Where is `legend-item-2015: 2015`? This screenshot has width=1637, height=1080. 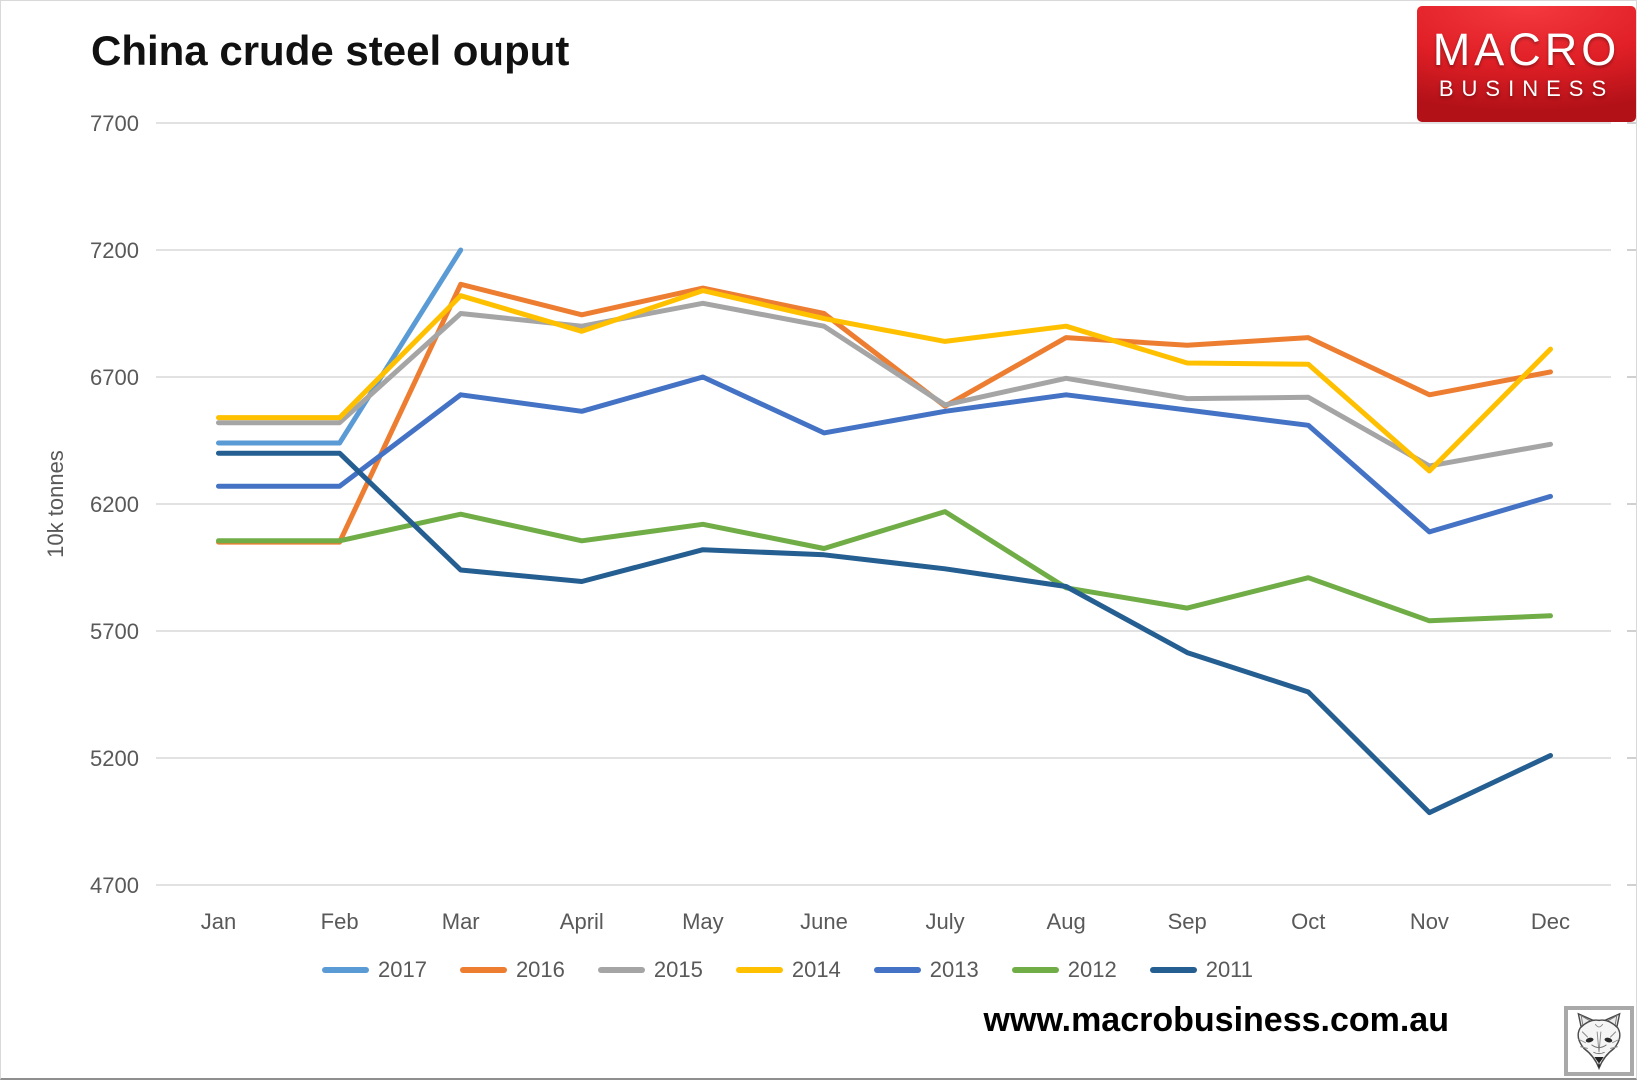
legend-item-2015: 2015 is located at coordinates (650, 970).